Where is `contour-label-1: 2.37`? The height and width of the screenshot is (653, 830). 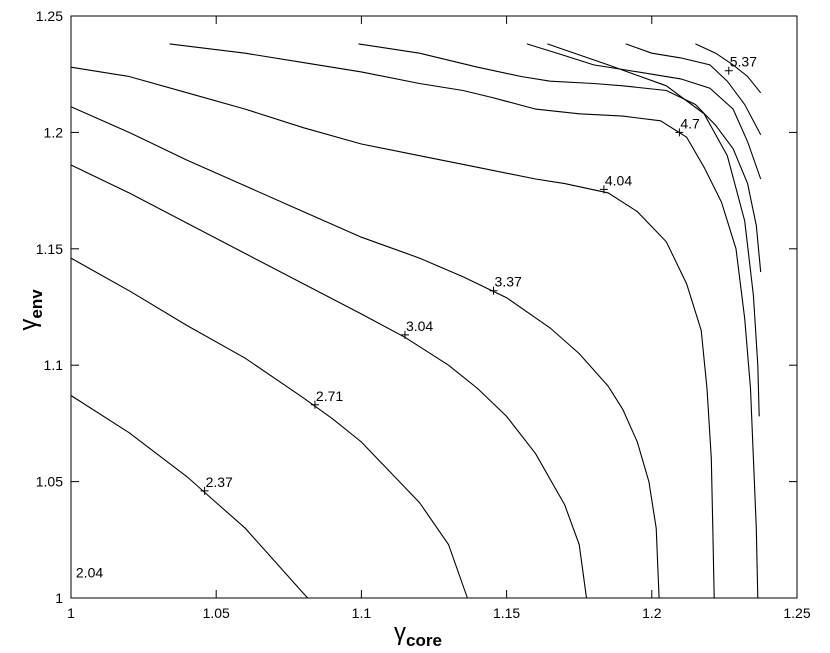
contour-label-1: 2.37 is located at coordinates (219, 482).